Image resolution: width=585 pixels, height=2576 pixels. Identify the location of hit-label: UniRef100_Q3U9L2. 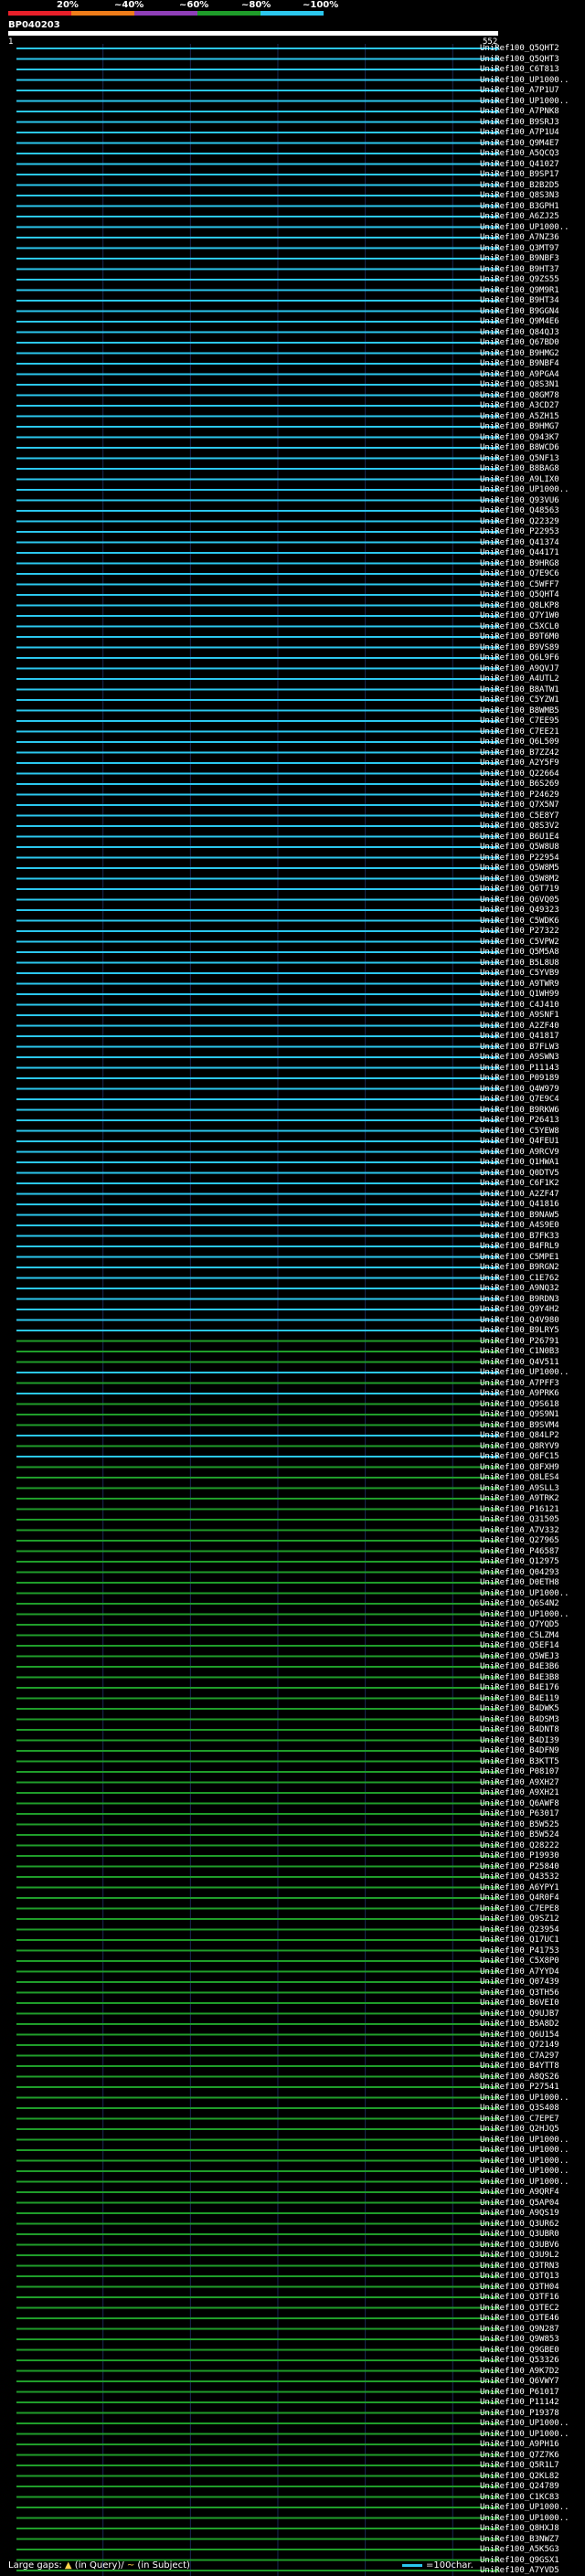
(519, 2255).